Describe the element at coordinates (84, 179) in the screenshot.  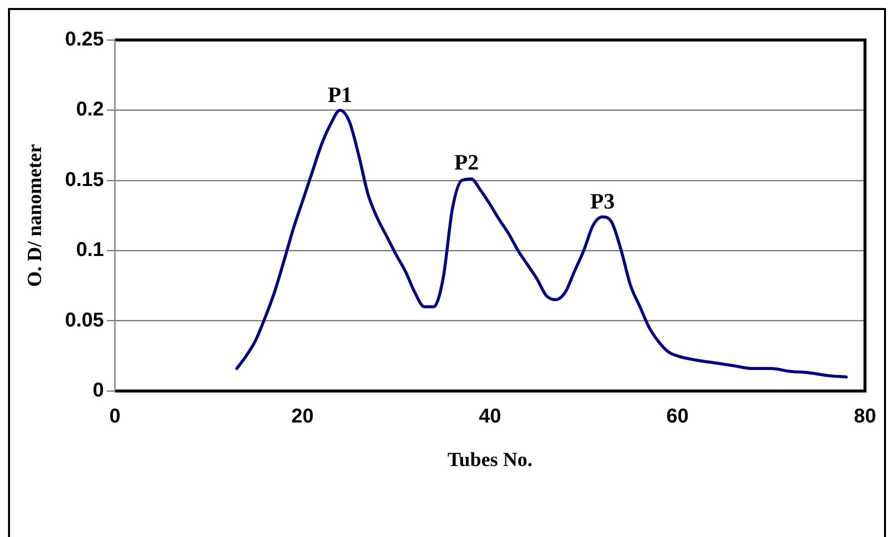
I see `y-tick-label: 0.15` at that location.